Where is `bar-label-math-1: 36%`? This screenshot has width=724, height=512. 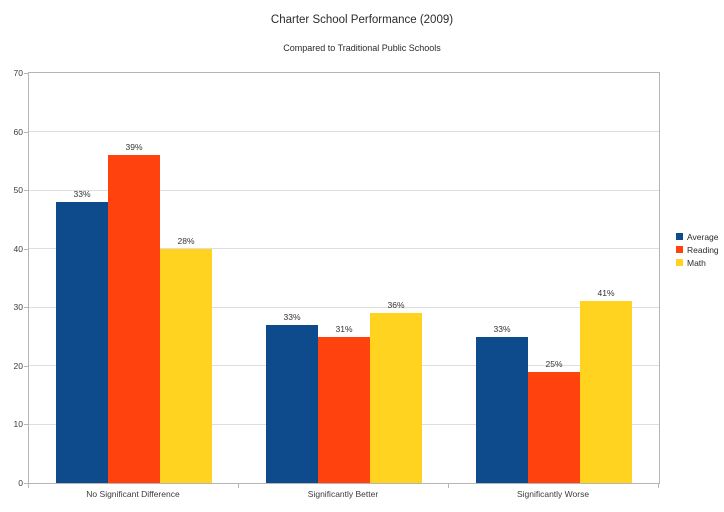
bar-label-math-1: 36% is located at coordinates (396, 305).